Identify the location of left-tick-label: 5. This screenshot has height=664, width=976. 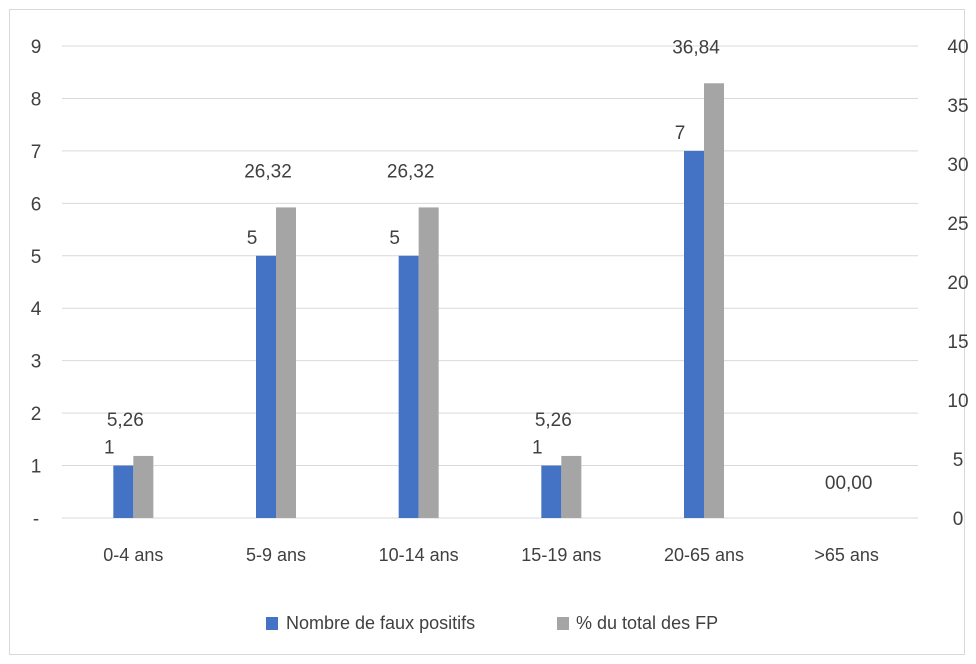
(36, 257).